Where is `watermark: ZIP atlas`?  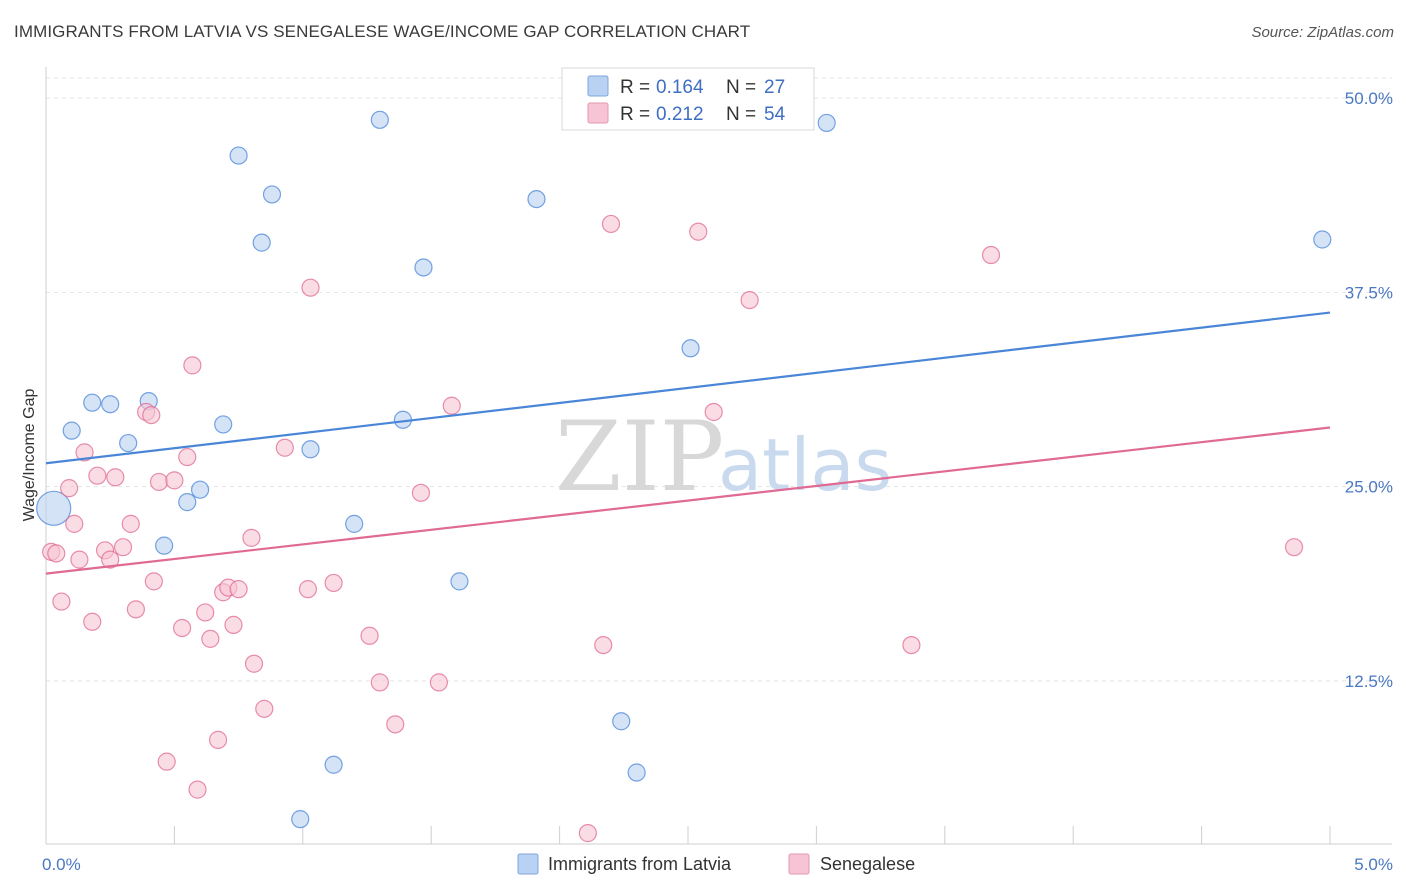 watermark: ZIP atlas is located at coordinates (723, 457).